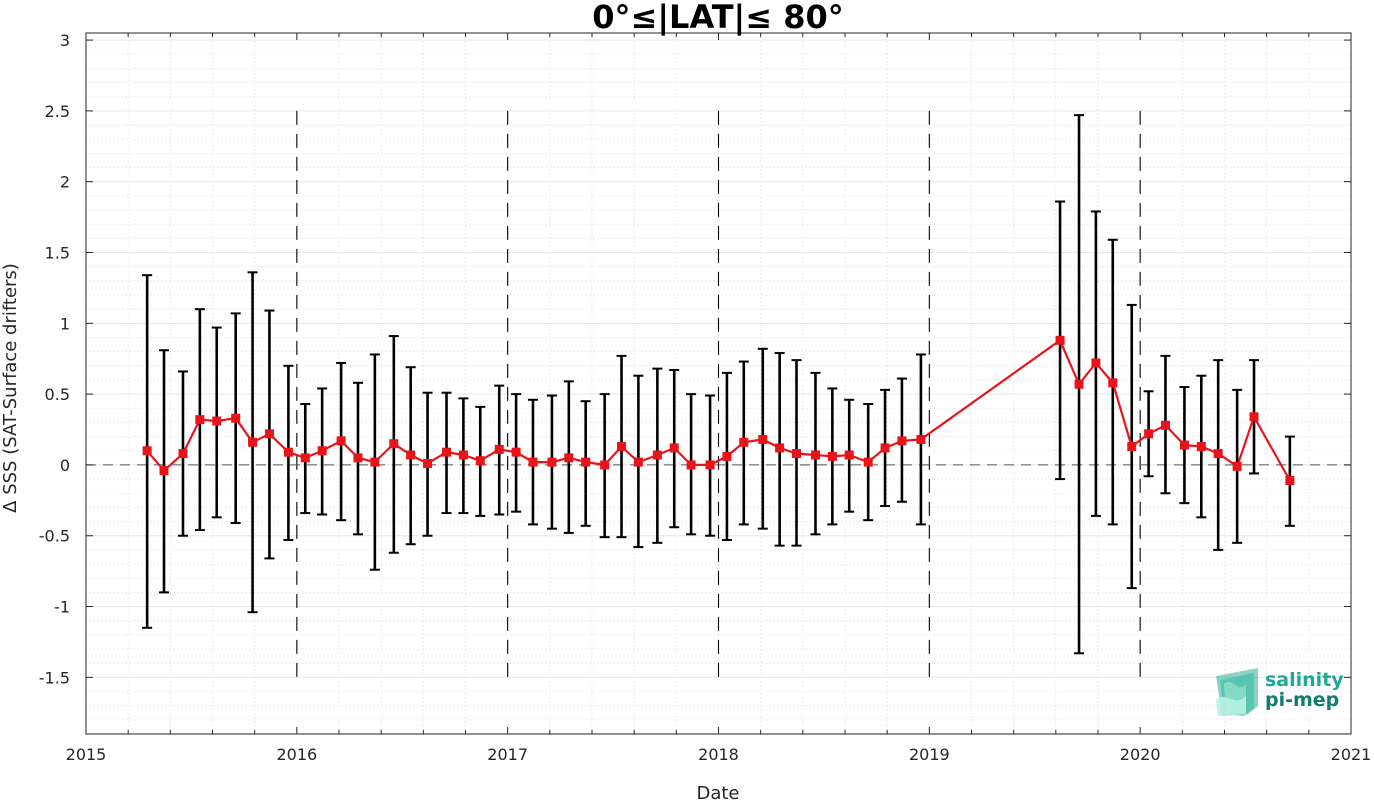 The image size is (1374, 801). I want to click on y-tick-label: 0.5, so click(57, 394).